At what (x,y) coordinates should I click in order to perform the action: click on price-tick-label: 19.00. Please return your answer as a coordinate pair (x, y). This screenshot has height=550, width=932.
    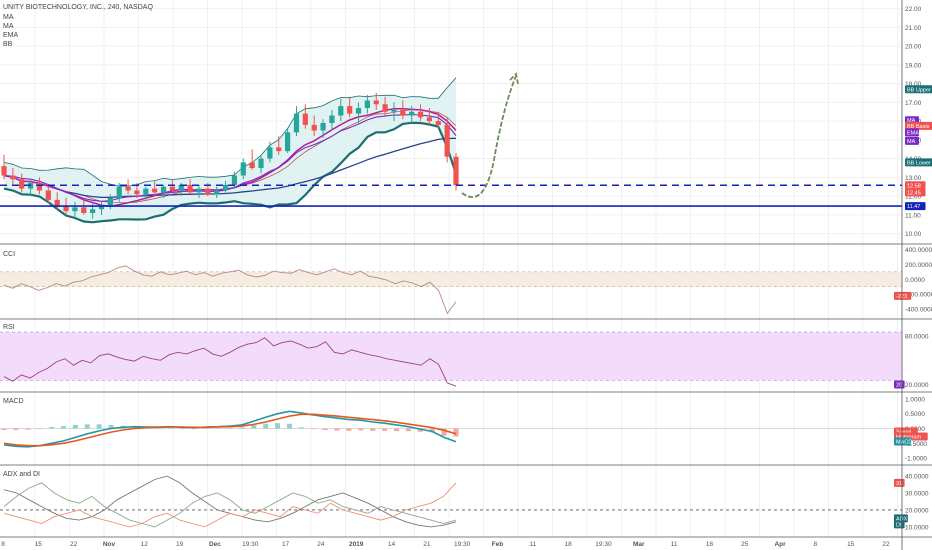
    Looking at the image, I should click on (913, 65).